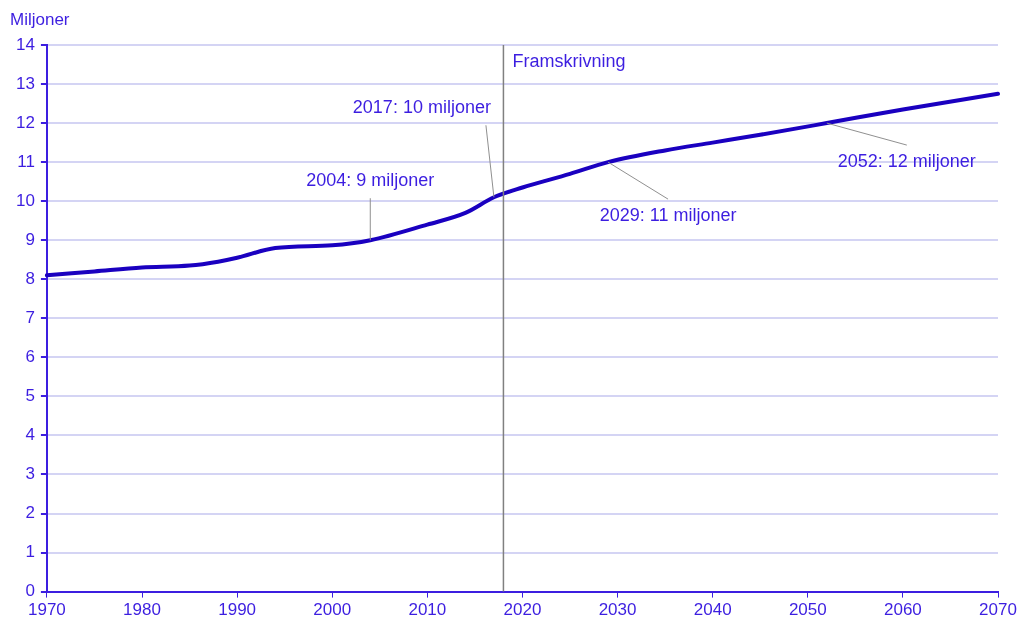 Image resolution: width=1024 pixels, height=629 pixels. I want to click on y-tick-label: 11, so click(26, 161).